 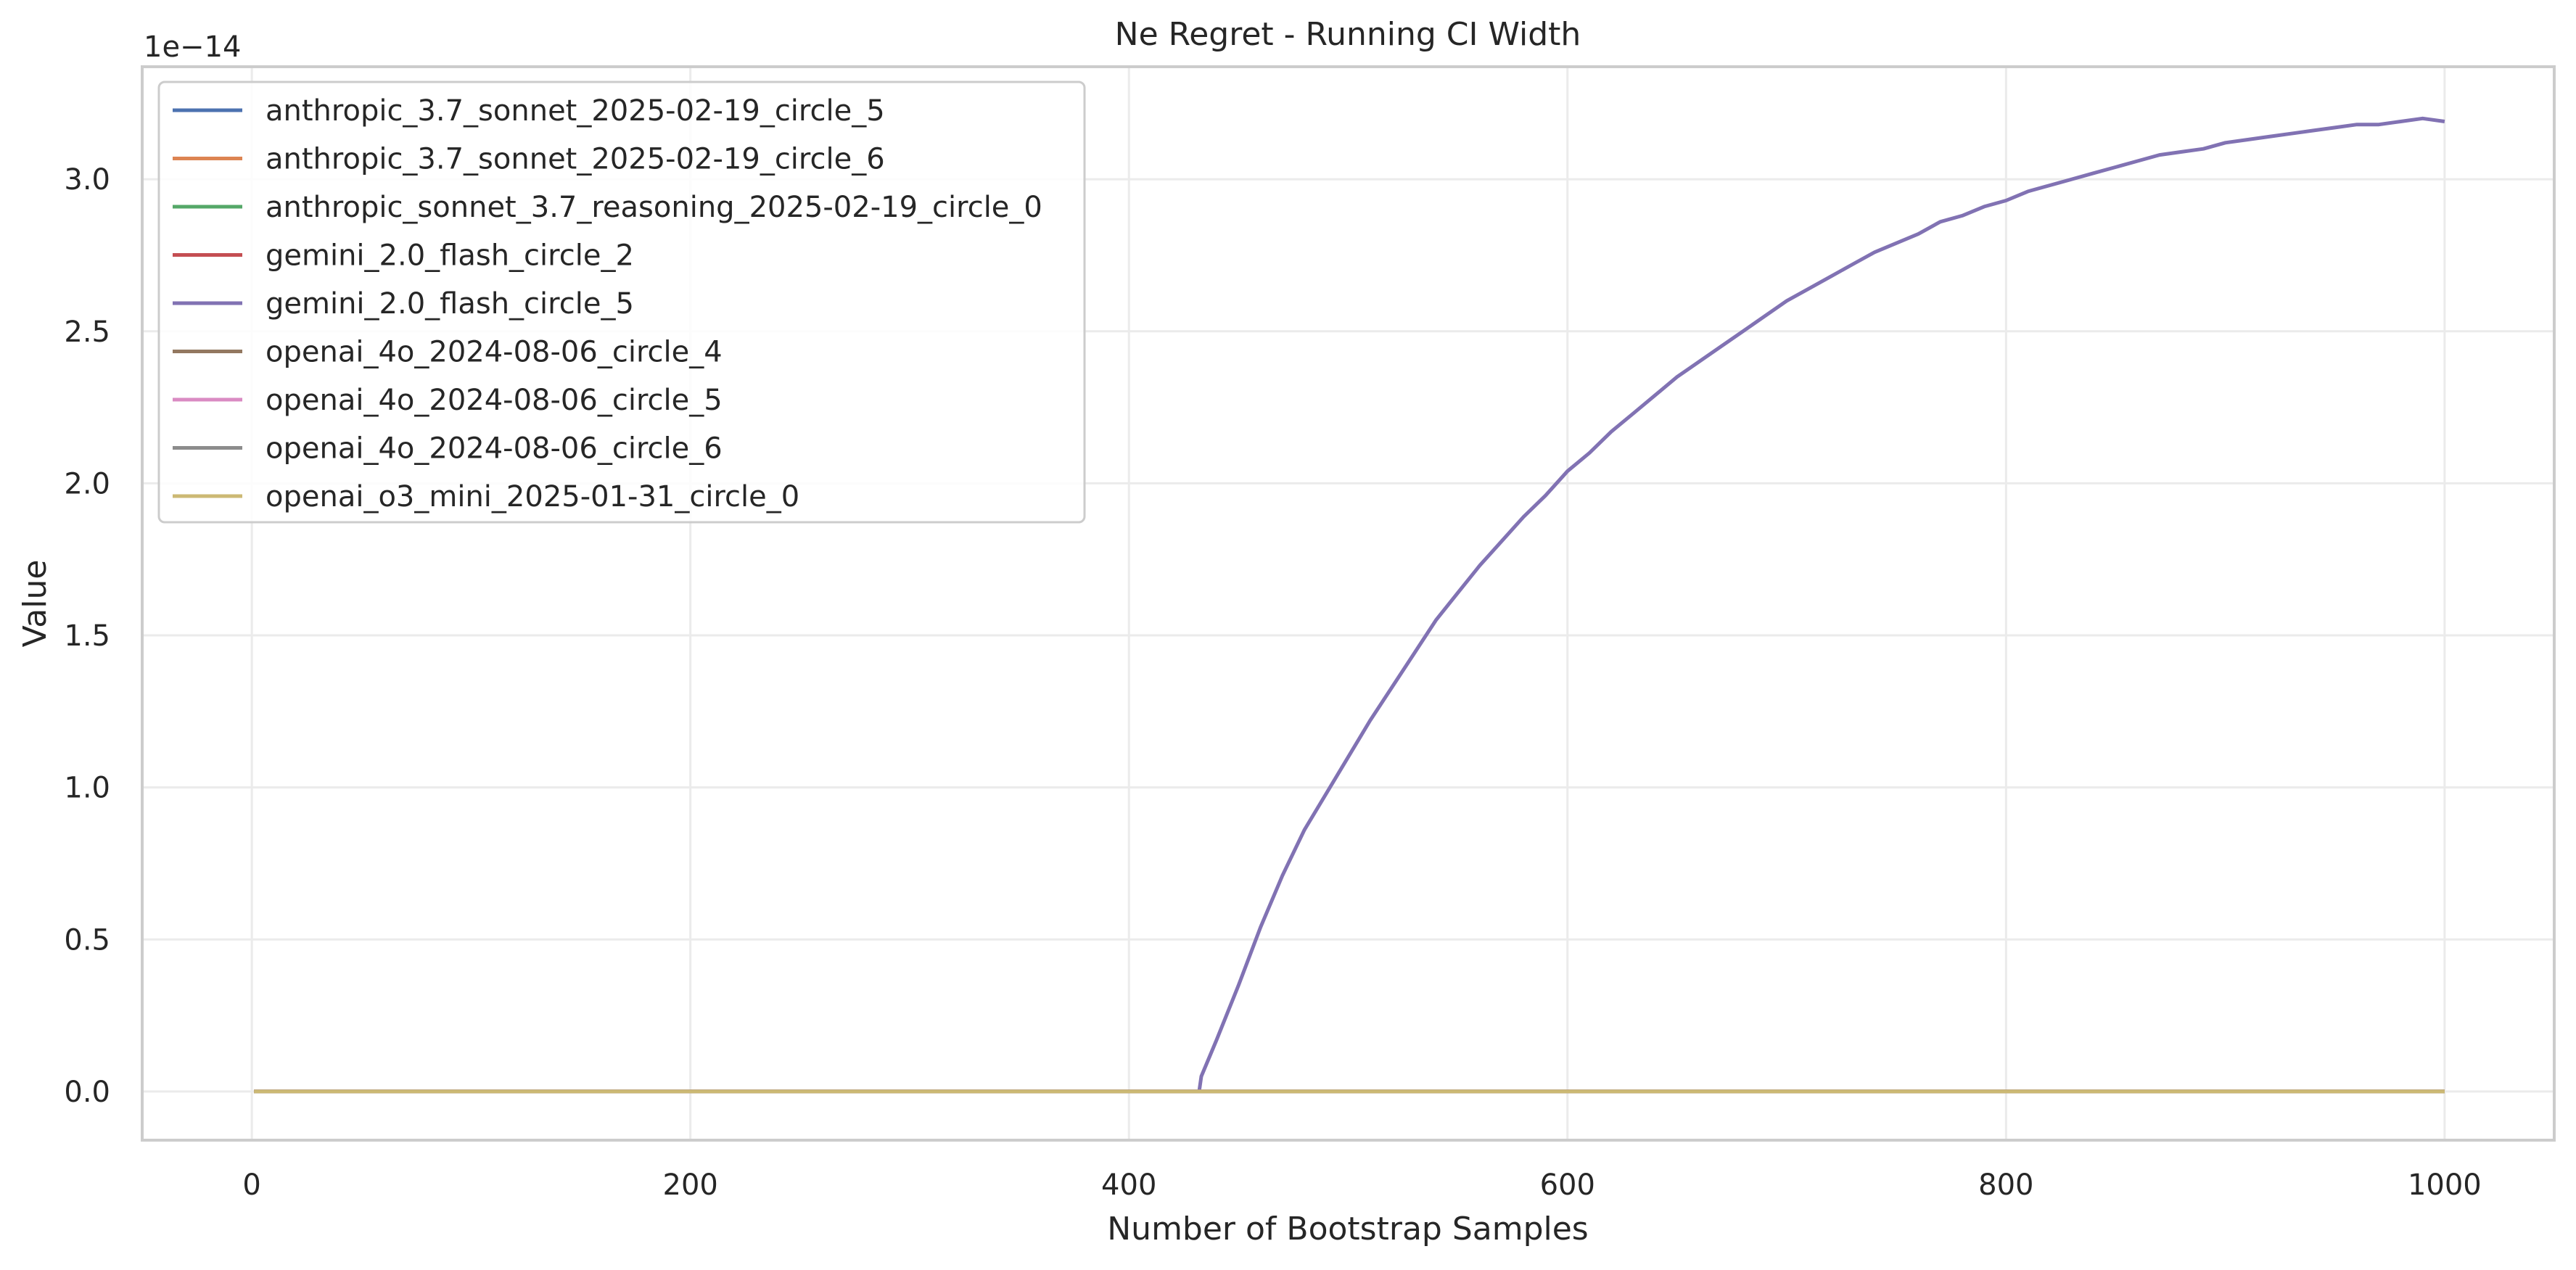 I want to click on y-tick-label: 2.5, so click(x=87, y=332).